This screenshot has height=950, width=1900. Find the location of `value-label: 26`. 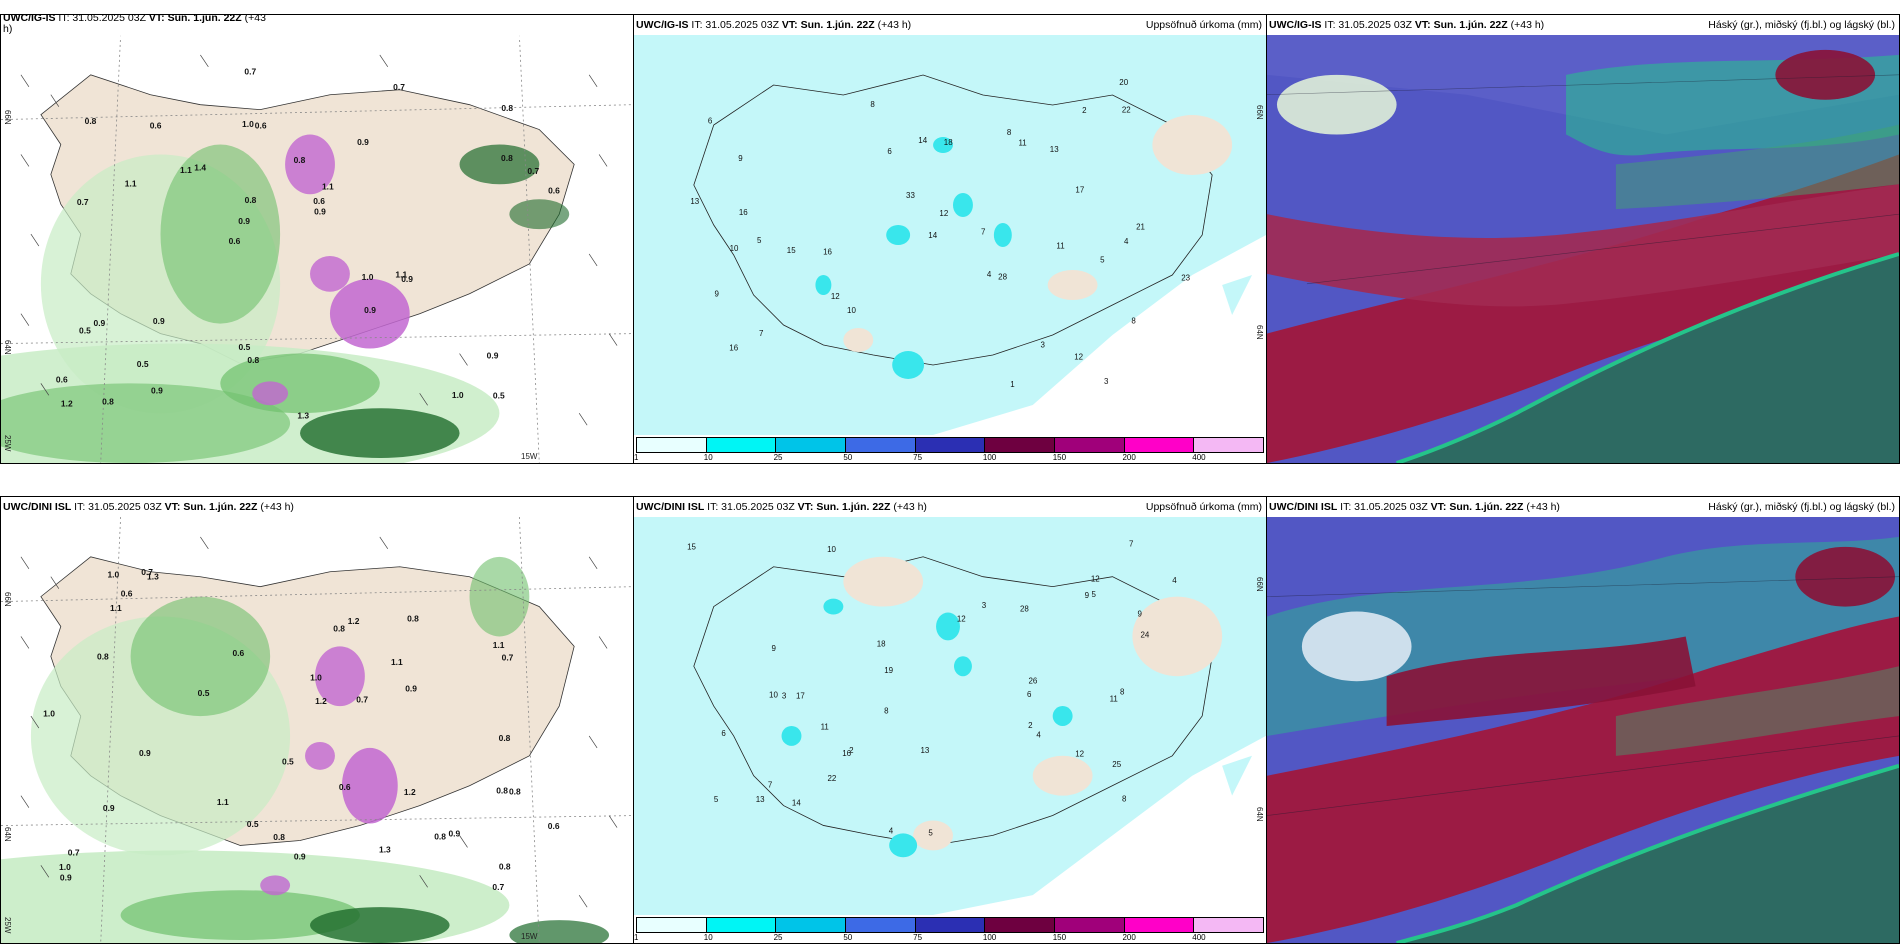

value-label: 26 is located at coordinates (1032, 680).